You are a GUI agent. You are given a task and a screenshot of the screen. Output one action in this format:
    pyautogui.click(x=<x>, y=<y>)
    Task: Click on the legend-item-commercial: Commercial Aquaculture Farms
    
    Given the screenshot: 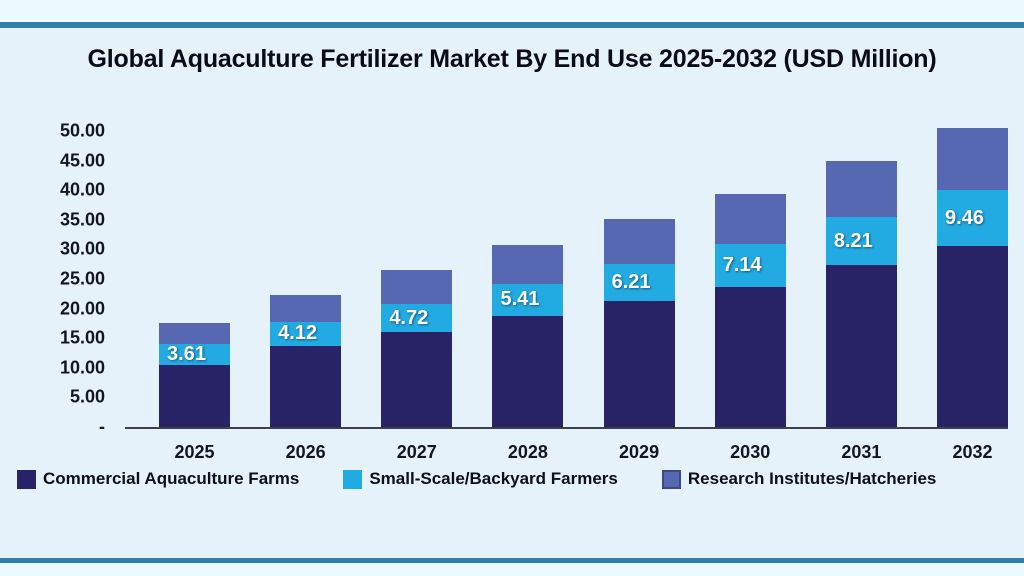 What is the action you would take?
    pyautogui.click(x=158, y=479)
    